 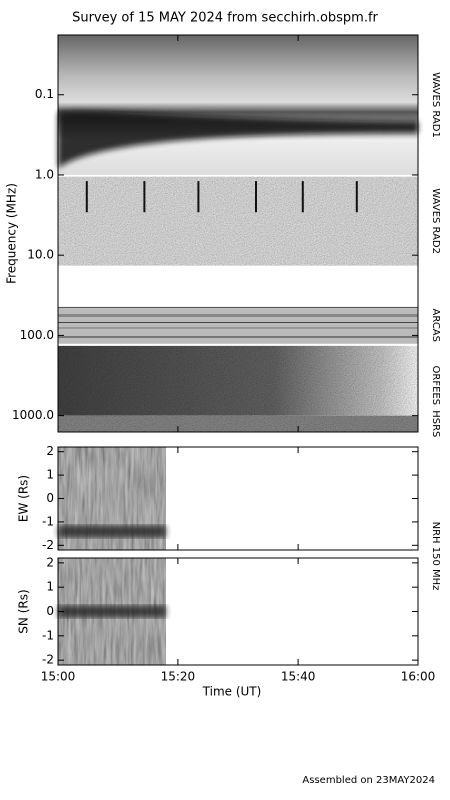 I want to click on footer: Assembled on 23MAY2024, so click(x=368, y=780).